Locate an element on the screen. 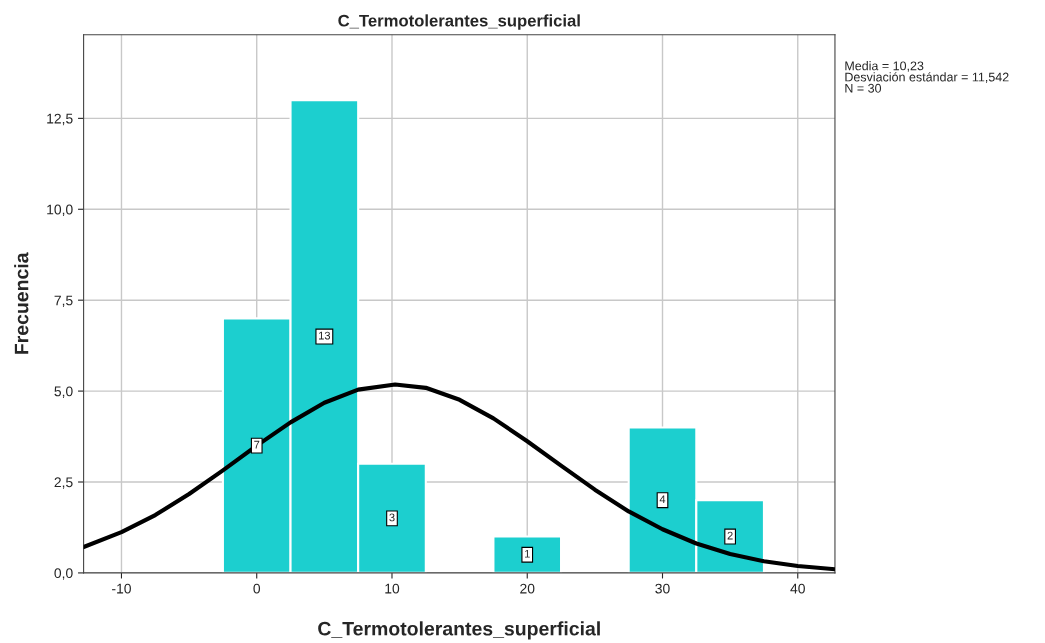  data-label: 3 is located at coordinates (392, 517).